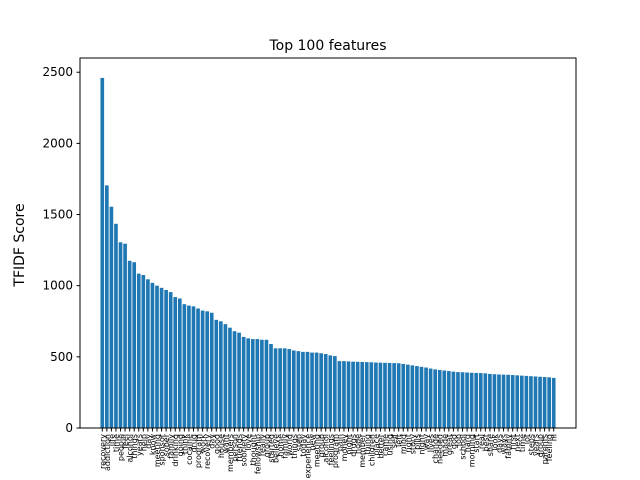  I want to click on x-tick-label: day, so click(148, 441).